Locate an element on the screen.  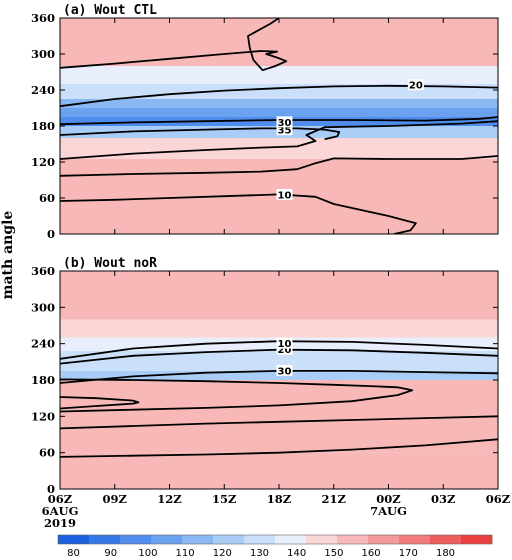
colorbar-tick-label: 110 is located at coordinates (185, 553).